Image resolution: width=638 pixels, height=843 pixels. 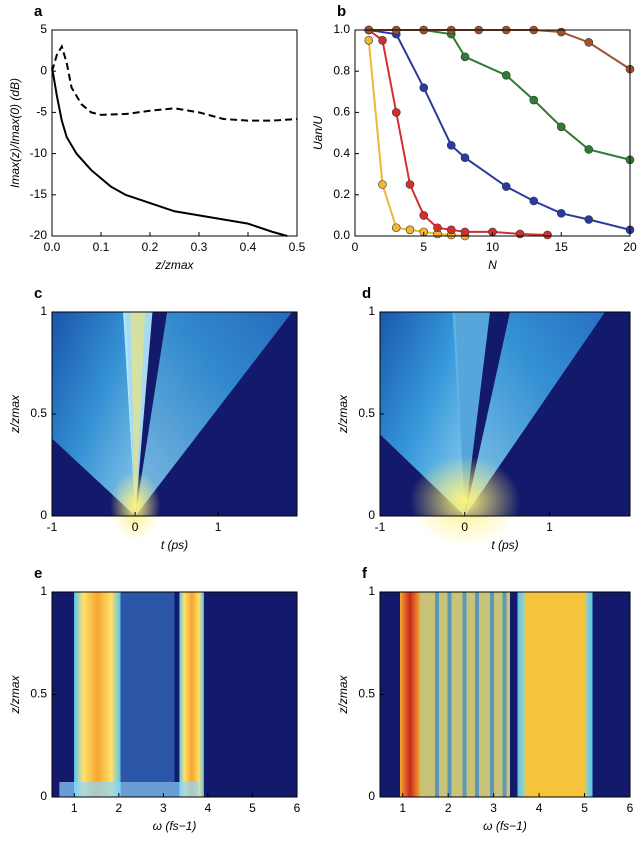 I want to click on panel-letter: a, so click(x=38, y=11).